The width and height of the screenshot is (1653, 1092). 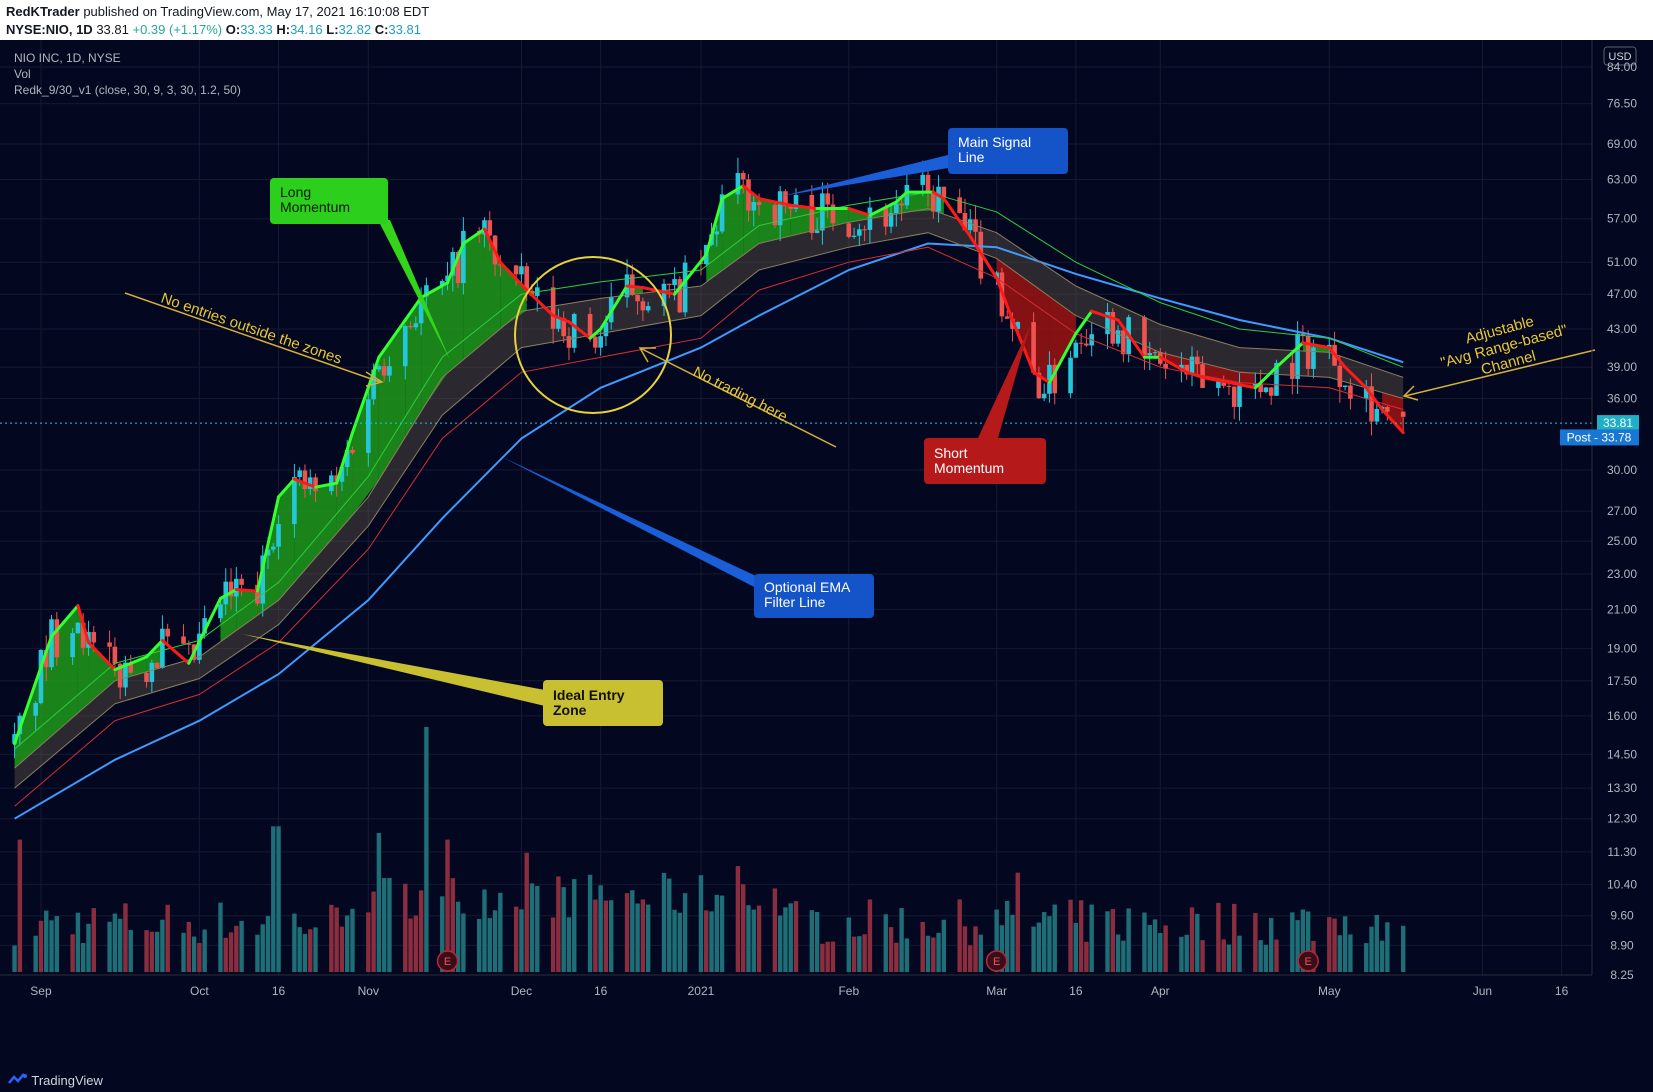 What do you see at coordinates (1622, 609) in the screenshot?
I see `y-tick-label: 21.00` at bounding box center [1622, 609].